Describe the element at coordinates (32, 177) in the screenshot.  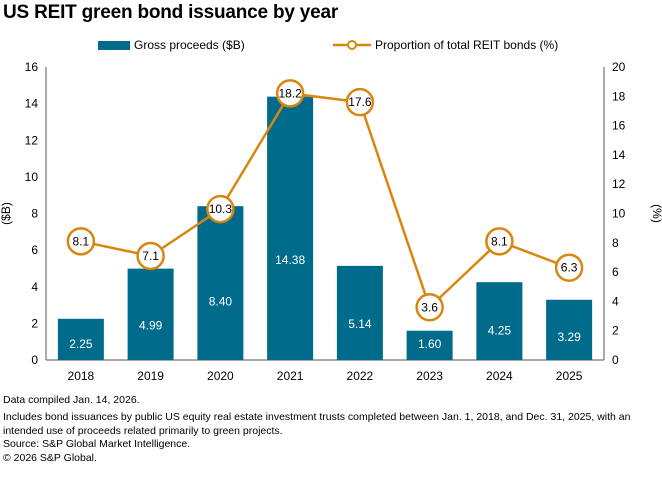
I see `y-left-tick-label: 10` at that location.